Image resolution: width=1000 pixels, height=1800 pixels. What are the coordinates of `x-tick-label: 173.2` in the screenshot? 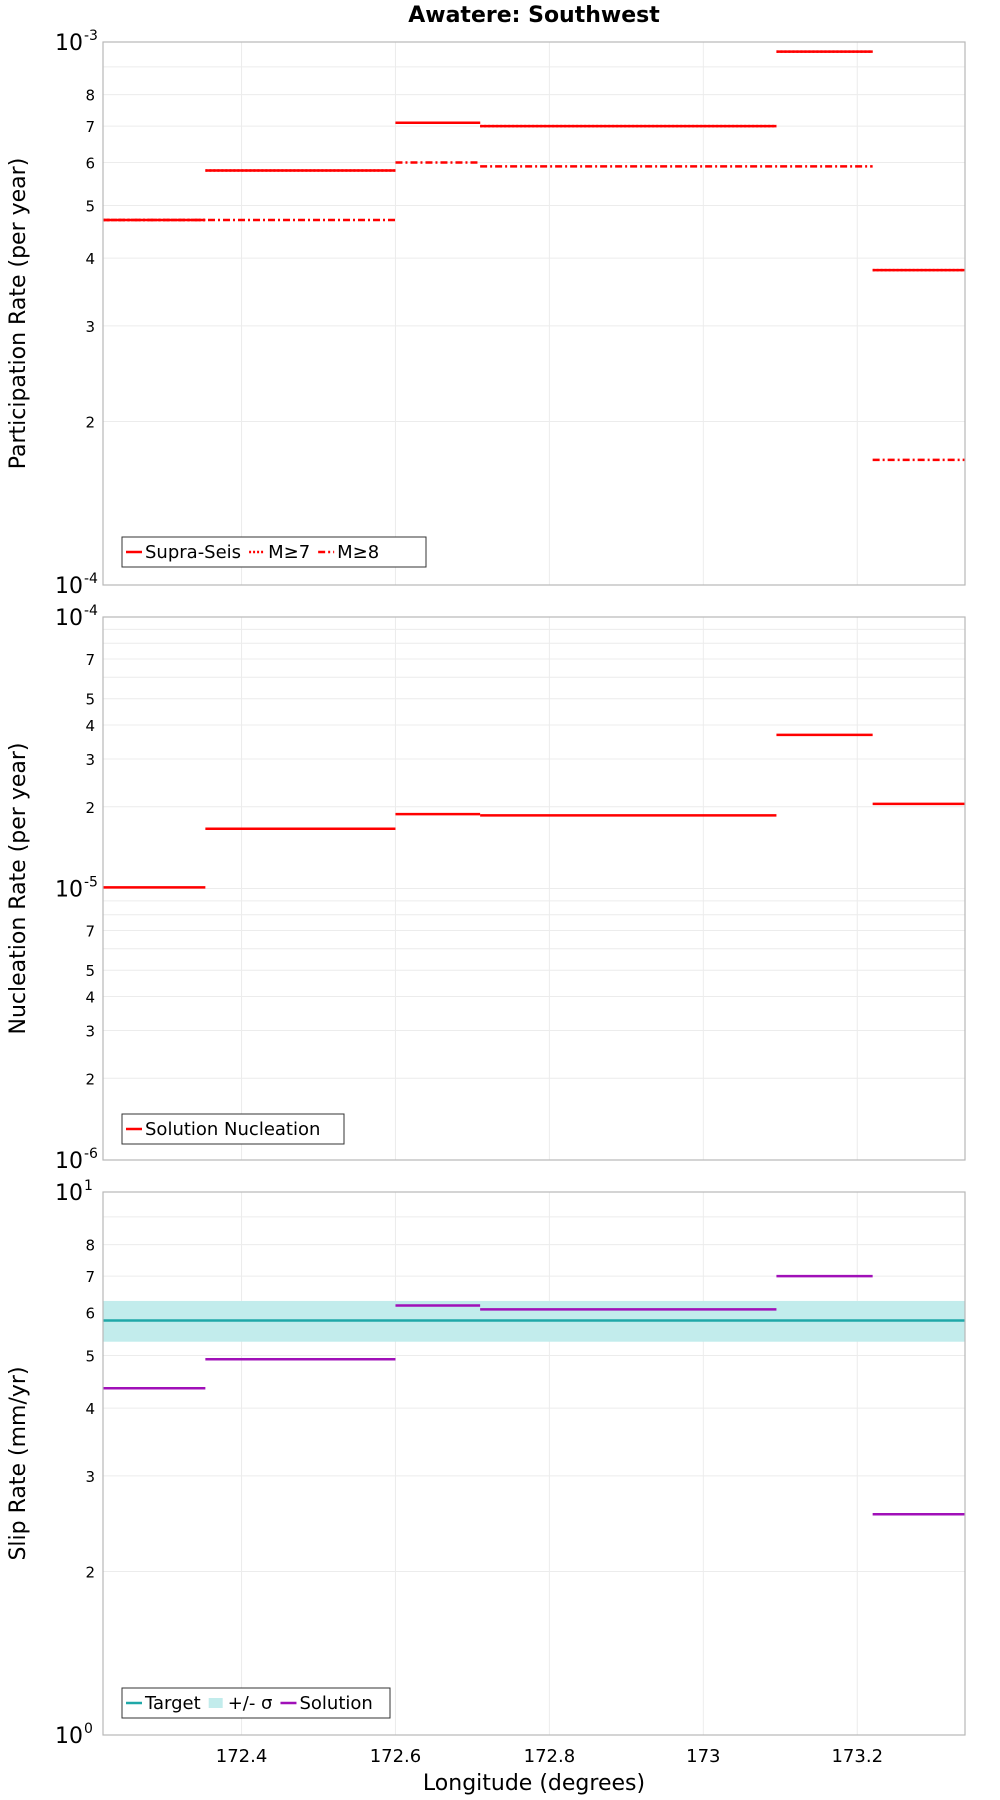 It's located at (857, 1756).